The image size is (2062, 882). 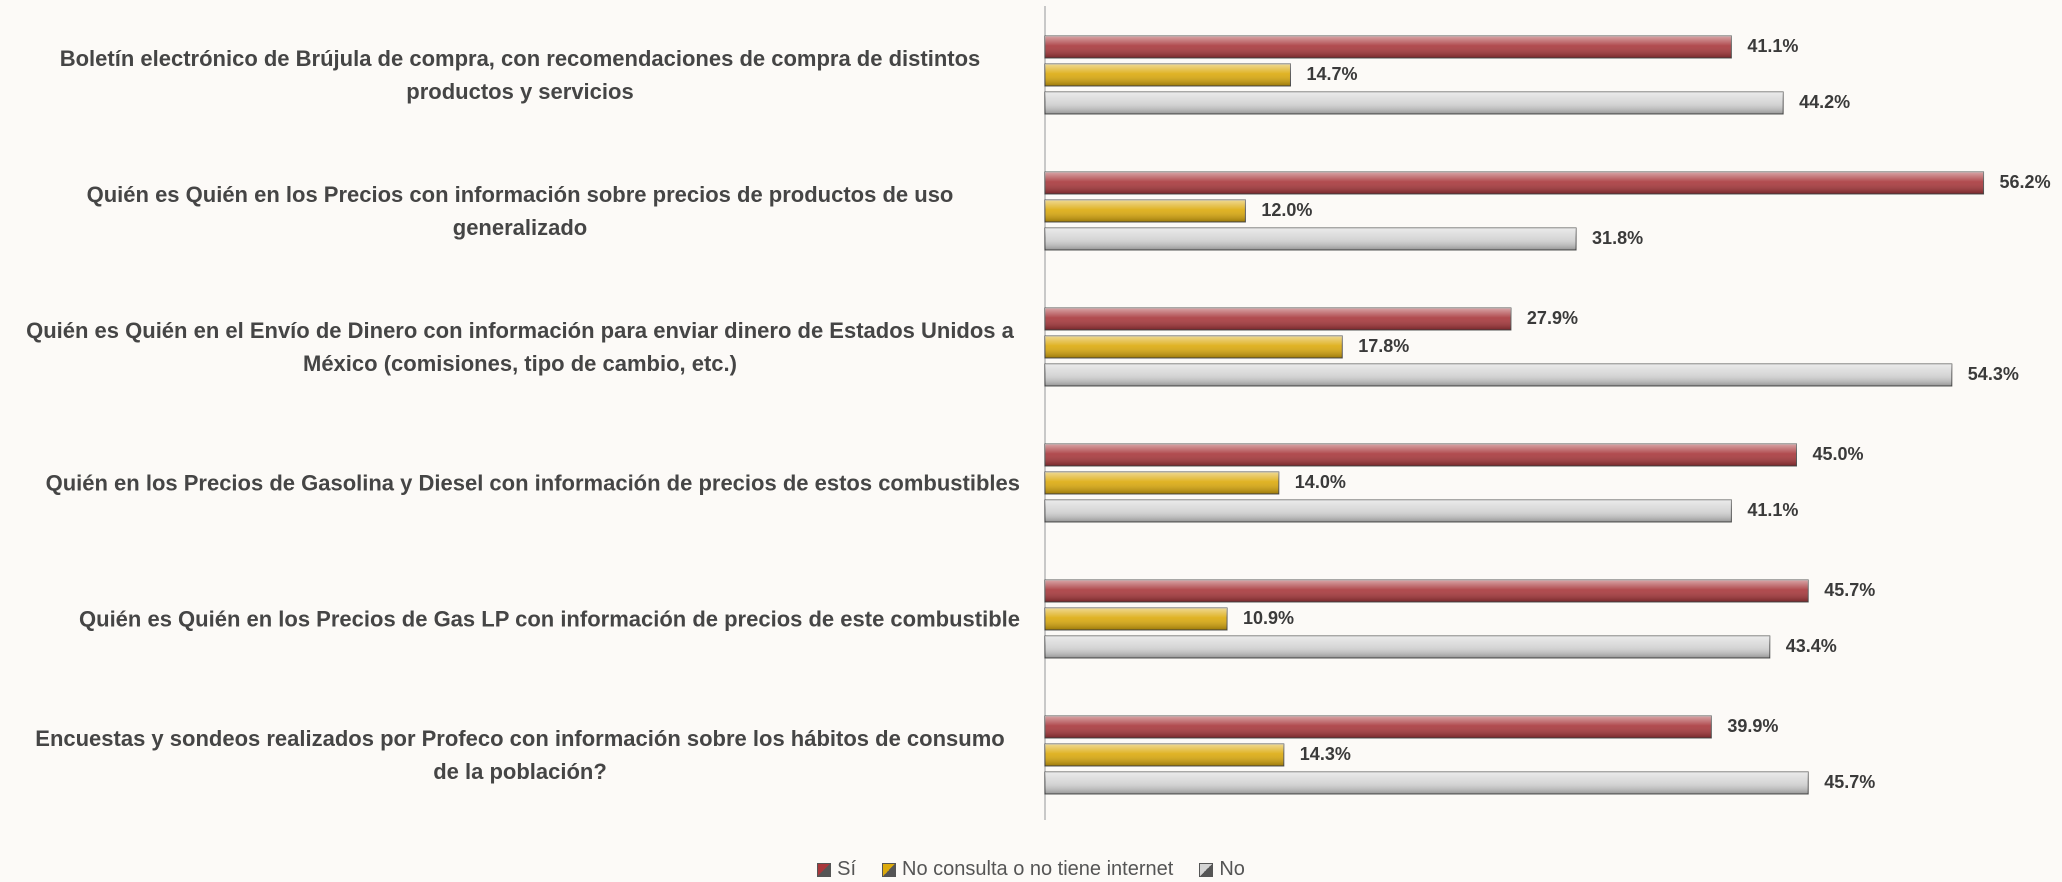 I want to click on legend-item: No consulta o no tiene internet, so click(x=1027, y=869).